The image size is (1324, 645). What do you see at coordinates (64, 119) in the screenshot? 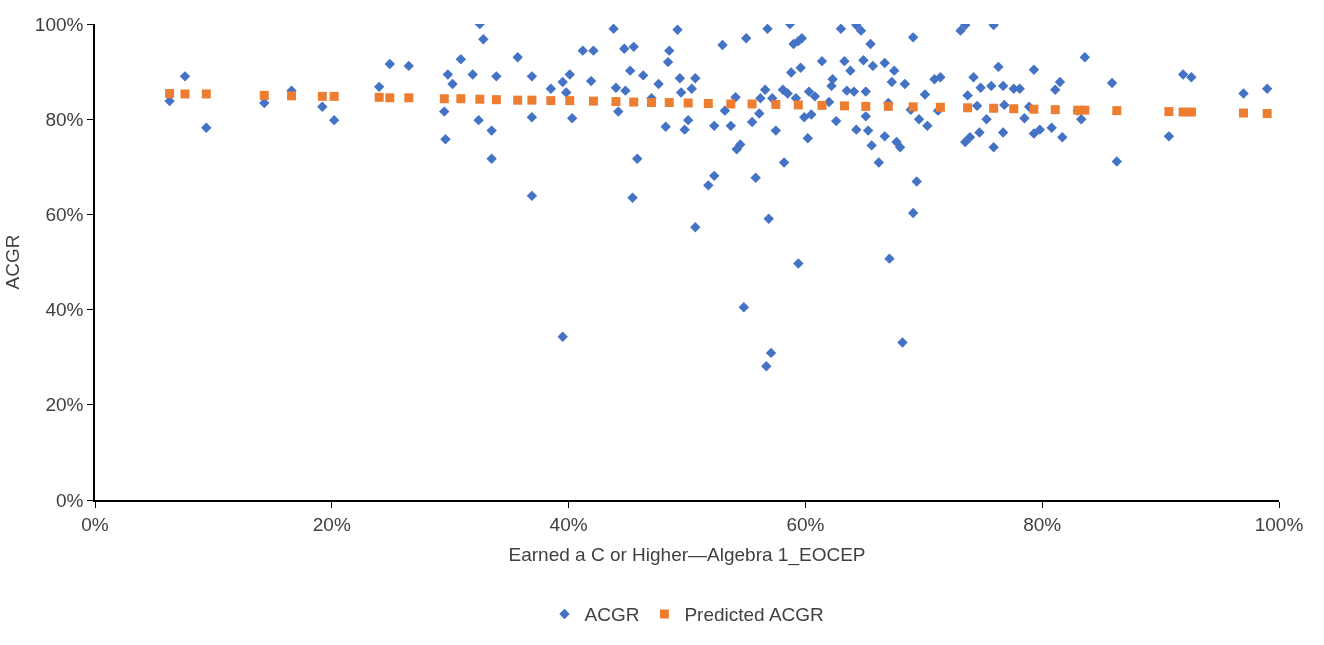
I see `y-tick-label: 80%` at bounding box center [64, 119].